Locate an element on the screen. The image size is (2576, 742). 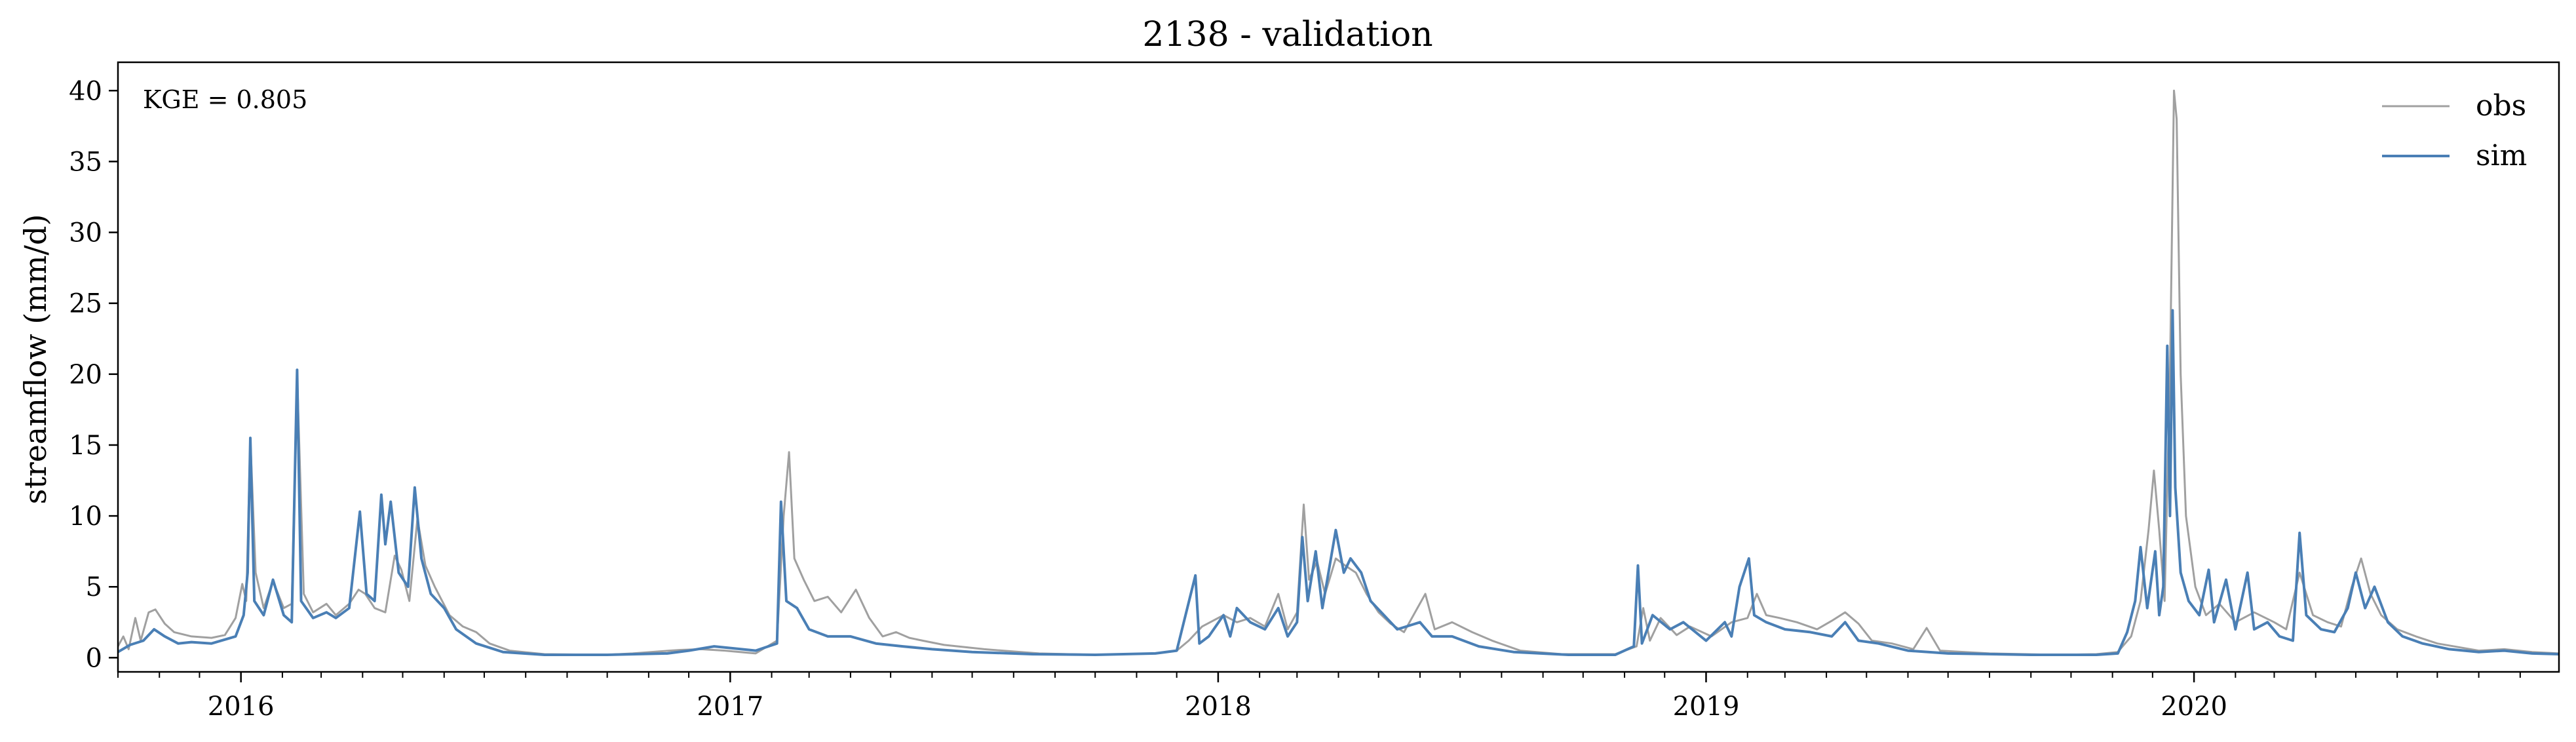
x-tick-label: 2016 is located at coordinates (241, 707).